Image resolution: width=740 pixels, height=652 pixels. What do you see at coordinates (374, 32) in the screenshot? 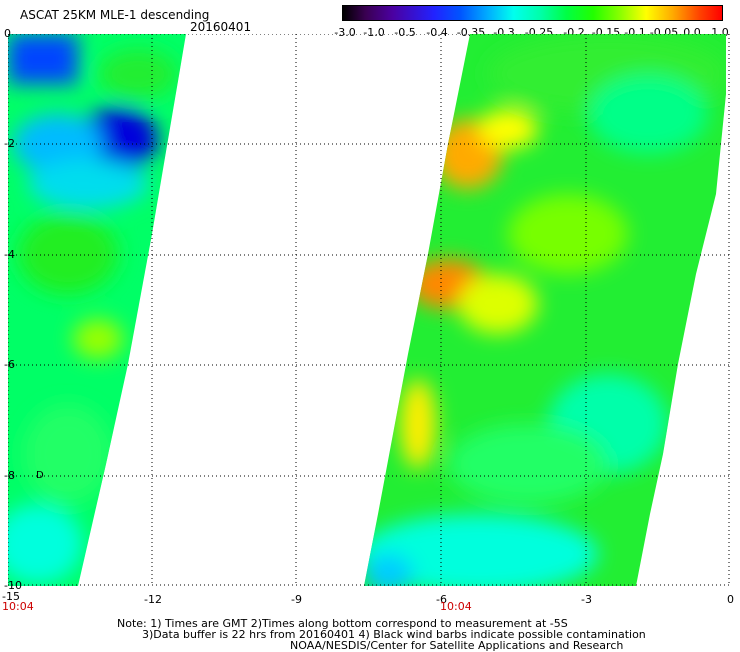
I see `colorbar-label: -1.0` at bounding box center [374, 32].